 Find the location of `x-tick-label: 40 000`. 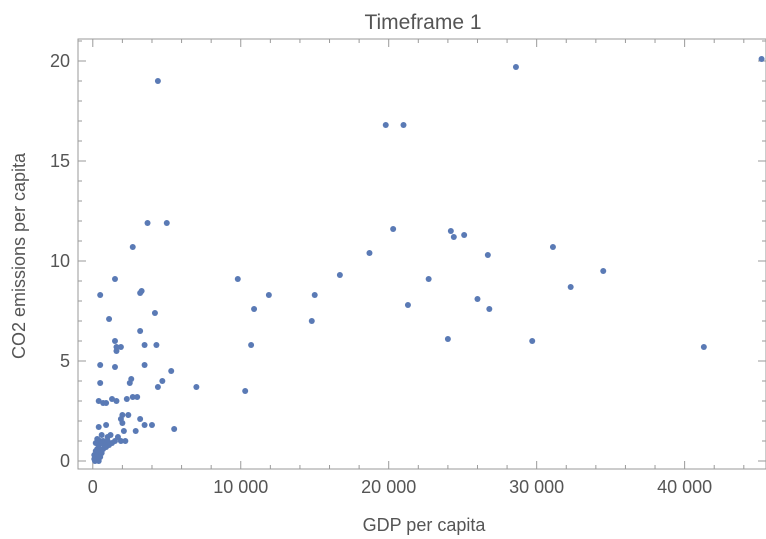

x-tick-label: 40 000 is located at coordinates (684, 487).